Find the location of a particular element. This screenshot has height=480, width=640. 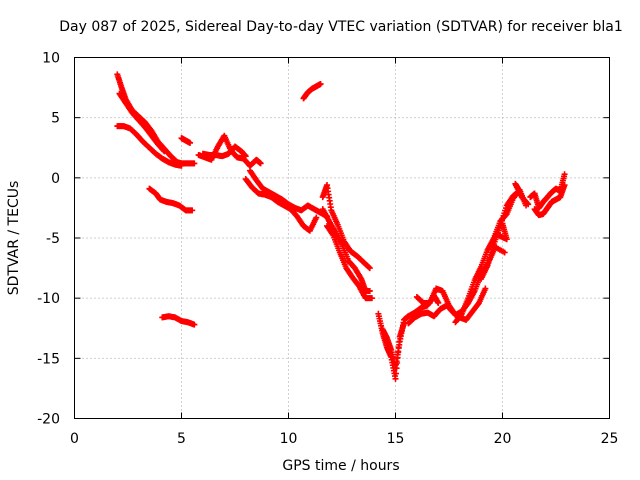

y-tick-label: -20 is located at coordinates (48, 420).